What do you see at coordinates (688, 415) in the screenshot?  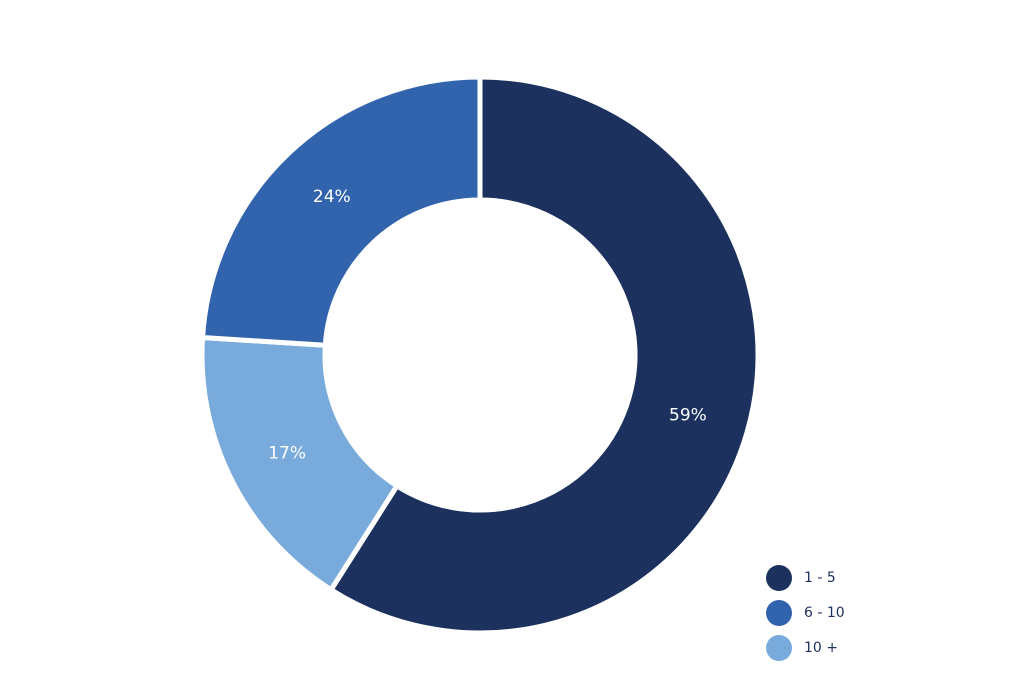 I see `value-label: 59%` at bounding box center [688, 415].